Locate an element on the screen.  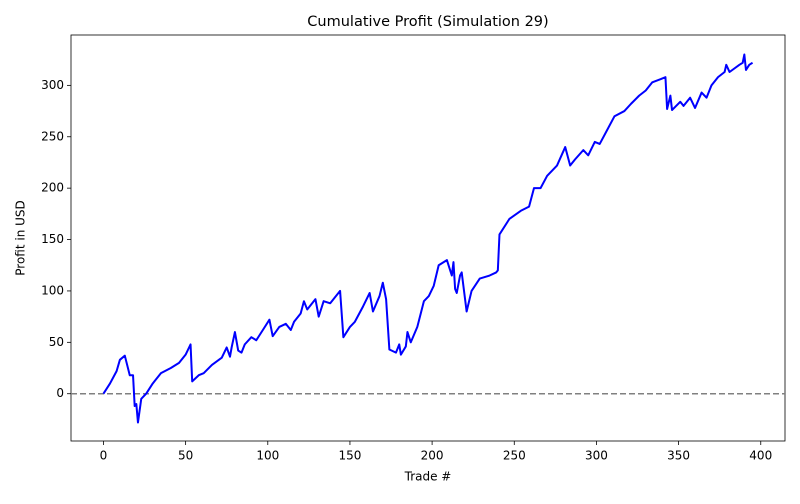
x-tick-label: 300 is located at coordinates (596, 456).